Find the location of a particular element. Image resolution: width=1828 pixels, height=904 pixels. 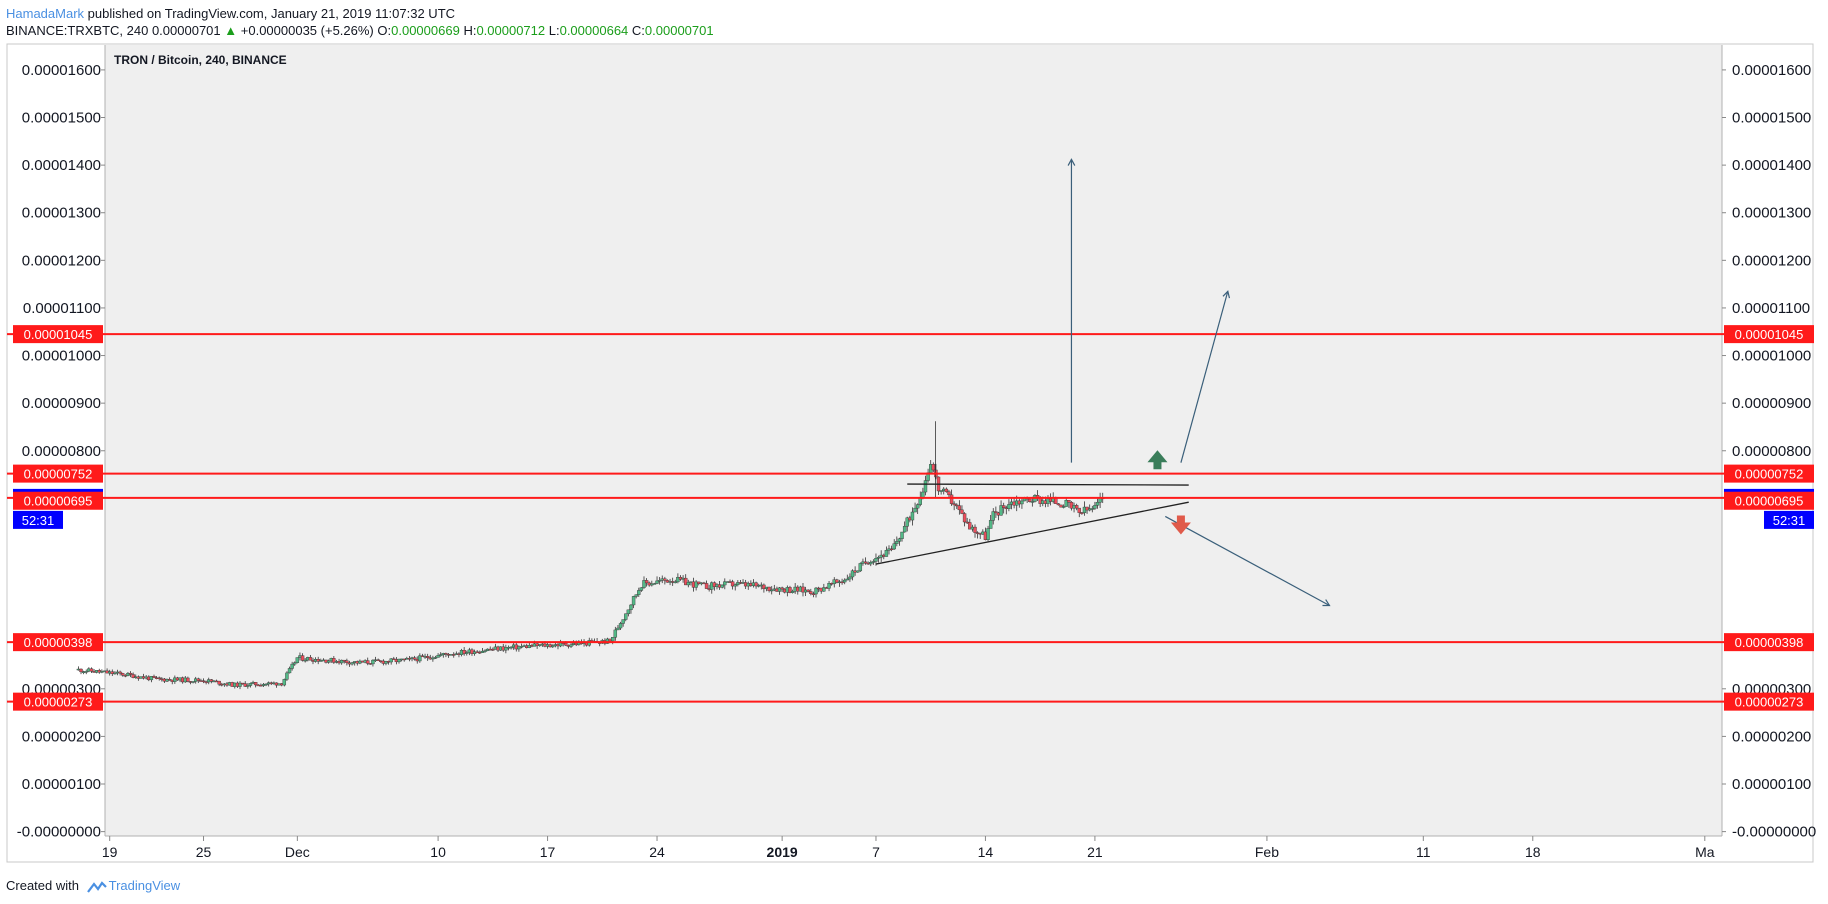

x-tick-label: 21 is located at coordinates (1095, 852).